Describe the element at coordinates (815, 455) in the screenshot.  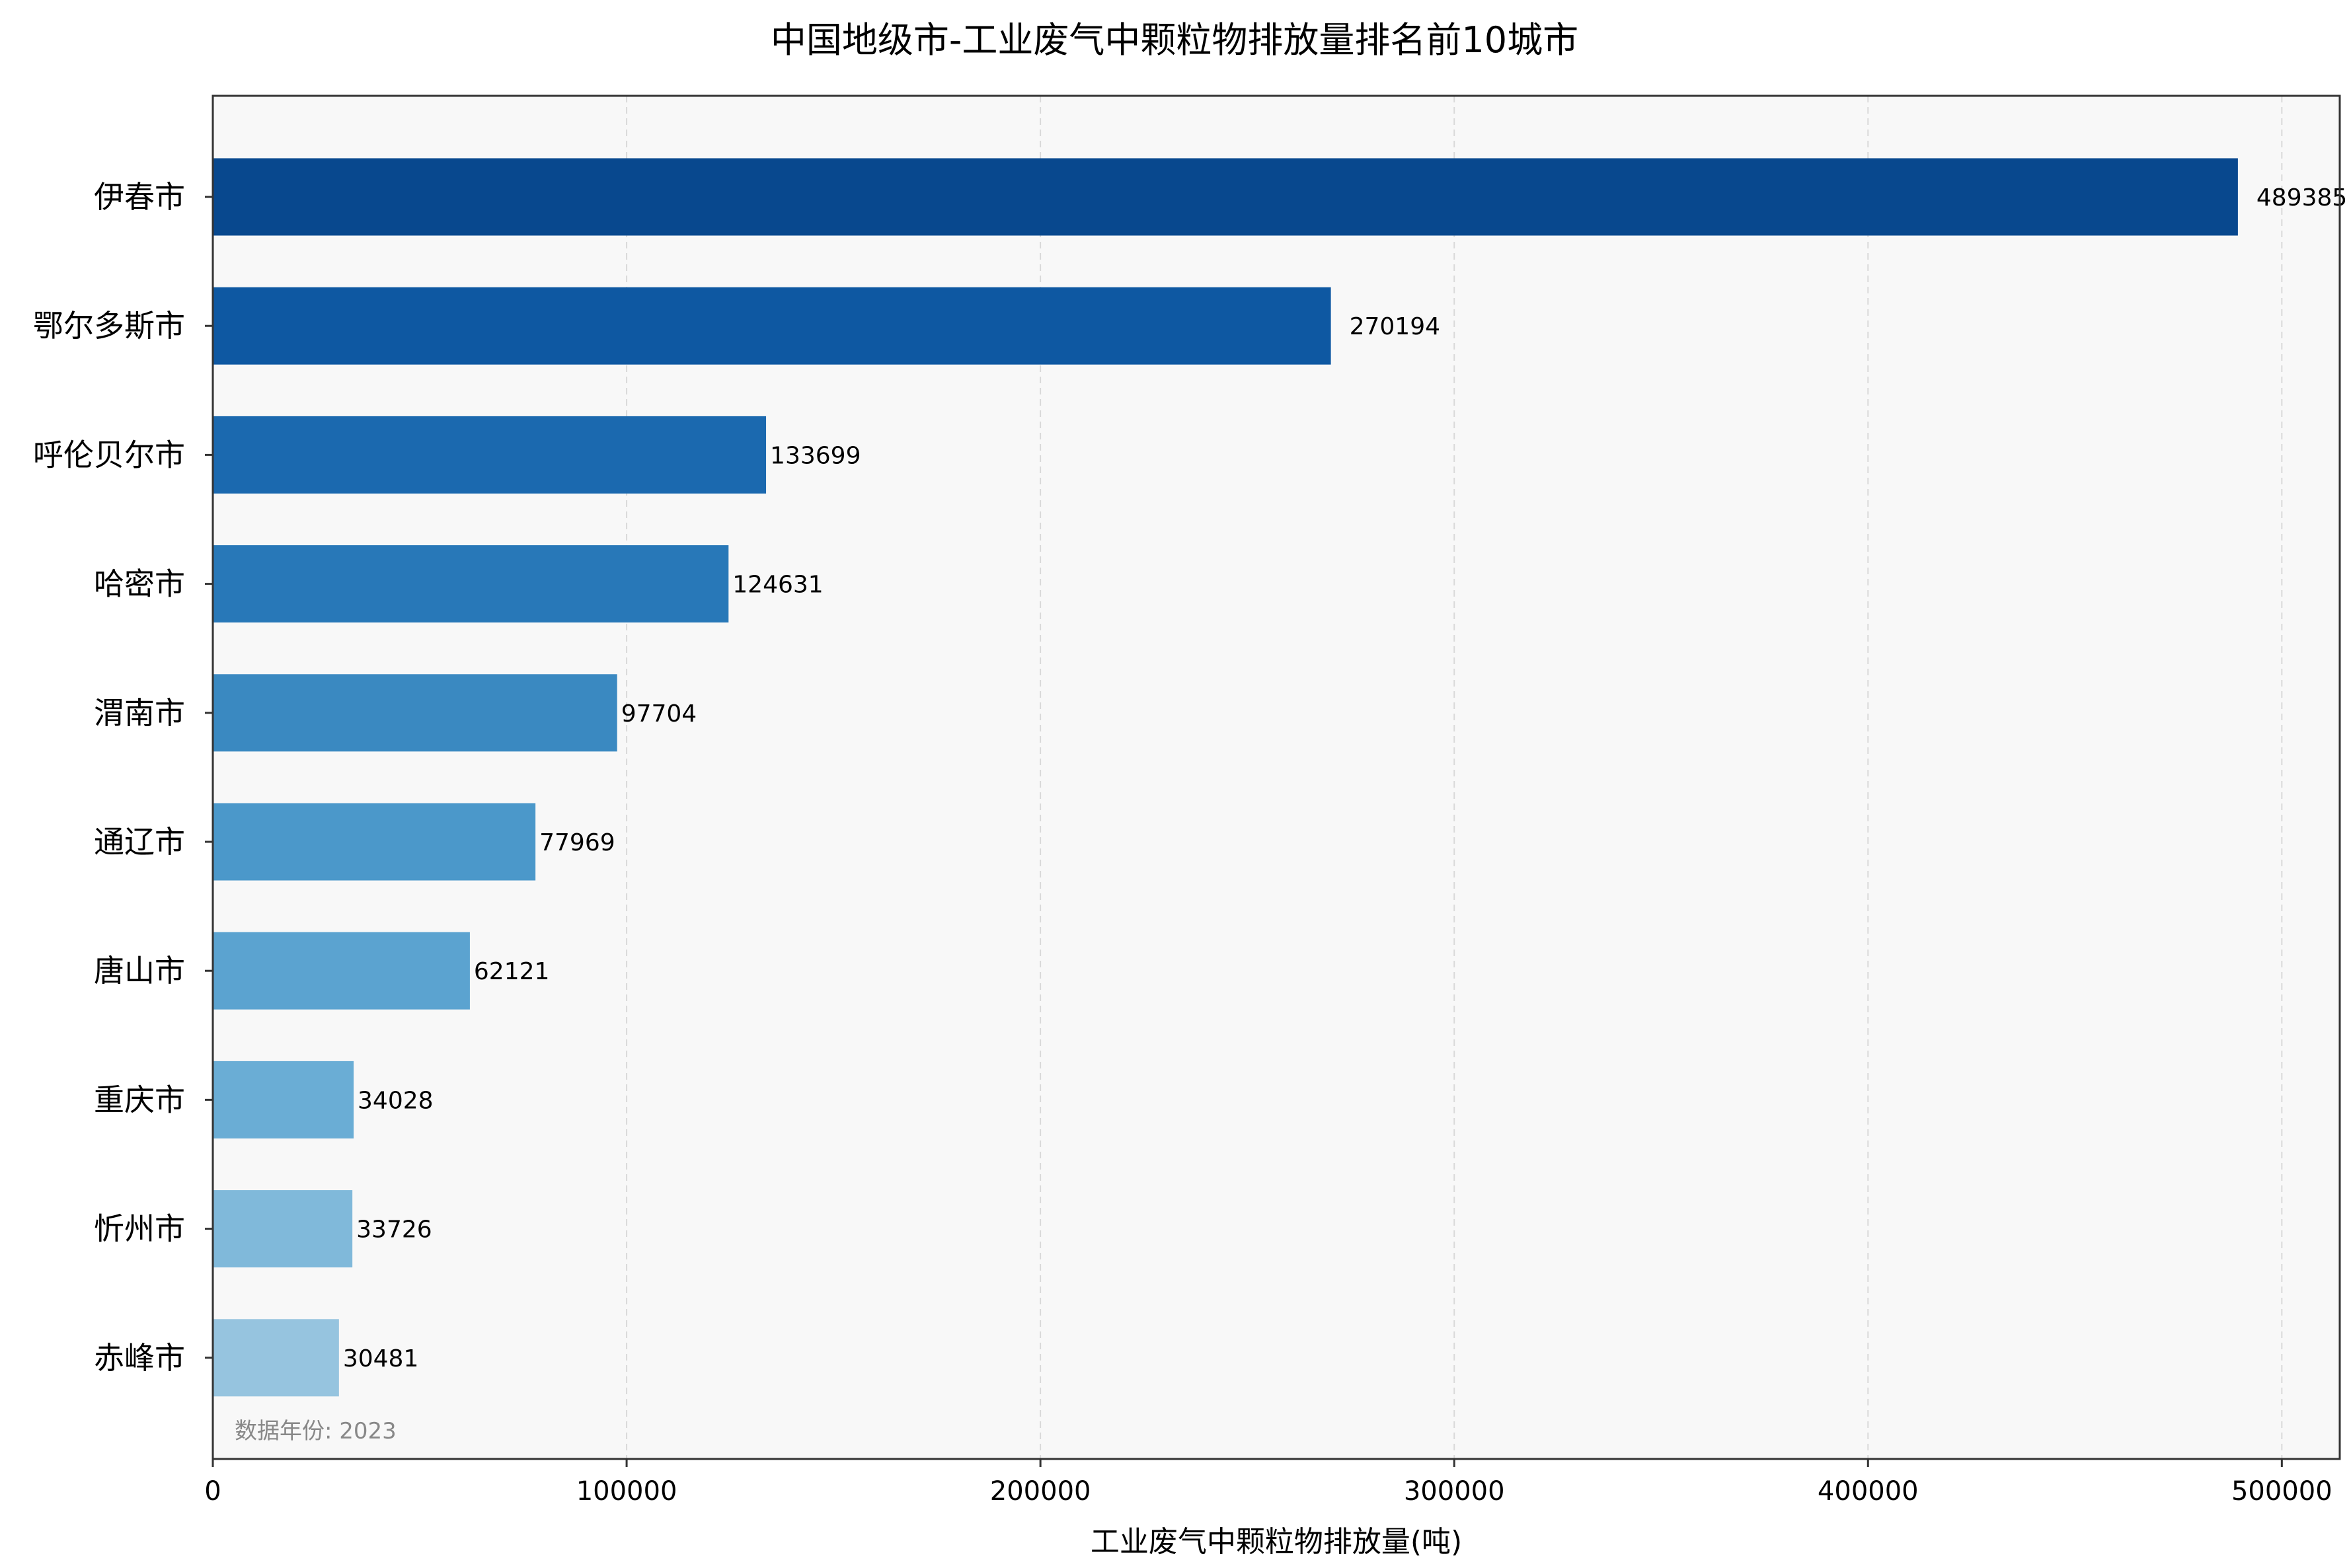
I see `value-label: 133699` at that location.